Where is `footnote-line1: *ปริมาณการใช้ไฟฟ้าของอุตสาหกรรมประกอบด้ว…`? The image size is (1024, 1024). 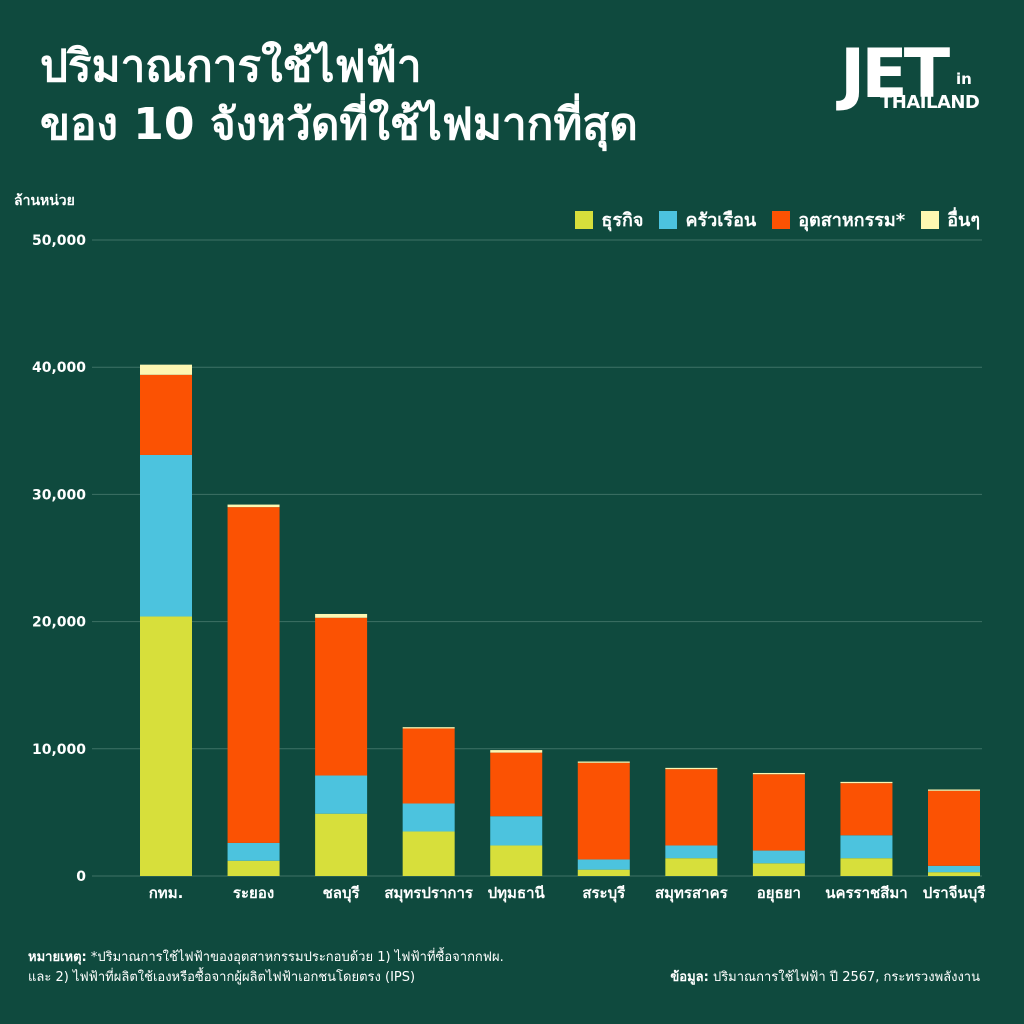 footnote-line1: *ปริมาณการใช้ไฟฟ้าของอุตสาหกรรมประกอบด้ว… is located at coordinates (295, 957).